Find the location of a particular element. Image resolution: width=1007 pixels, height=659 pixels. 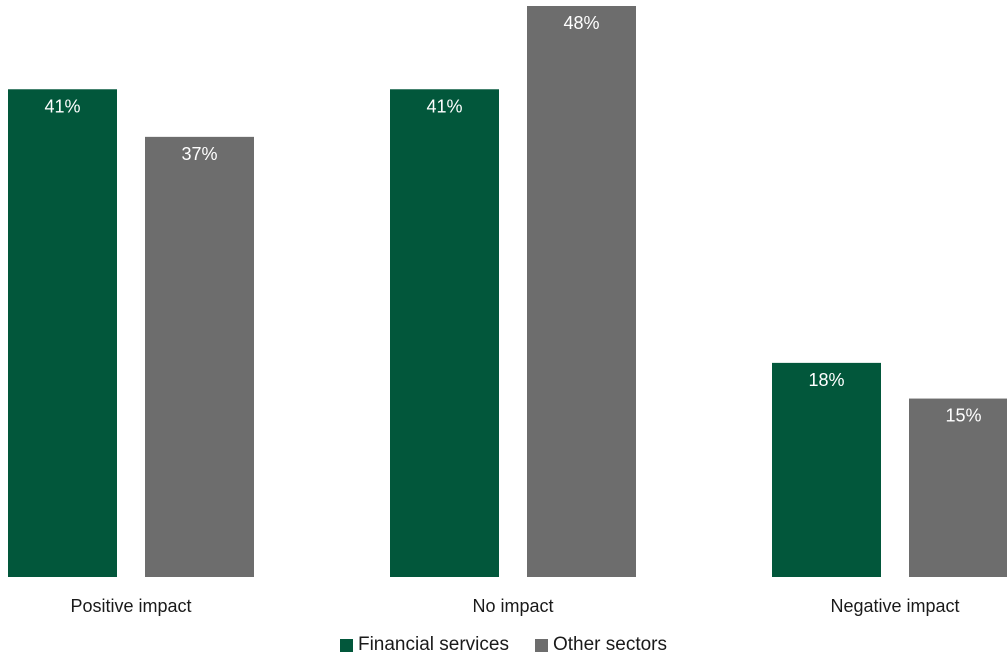

category-label-negative-impact: Negative impact is located at coordinates (894, 606).